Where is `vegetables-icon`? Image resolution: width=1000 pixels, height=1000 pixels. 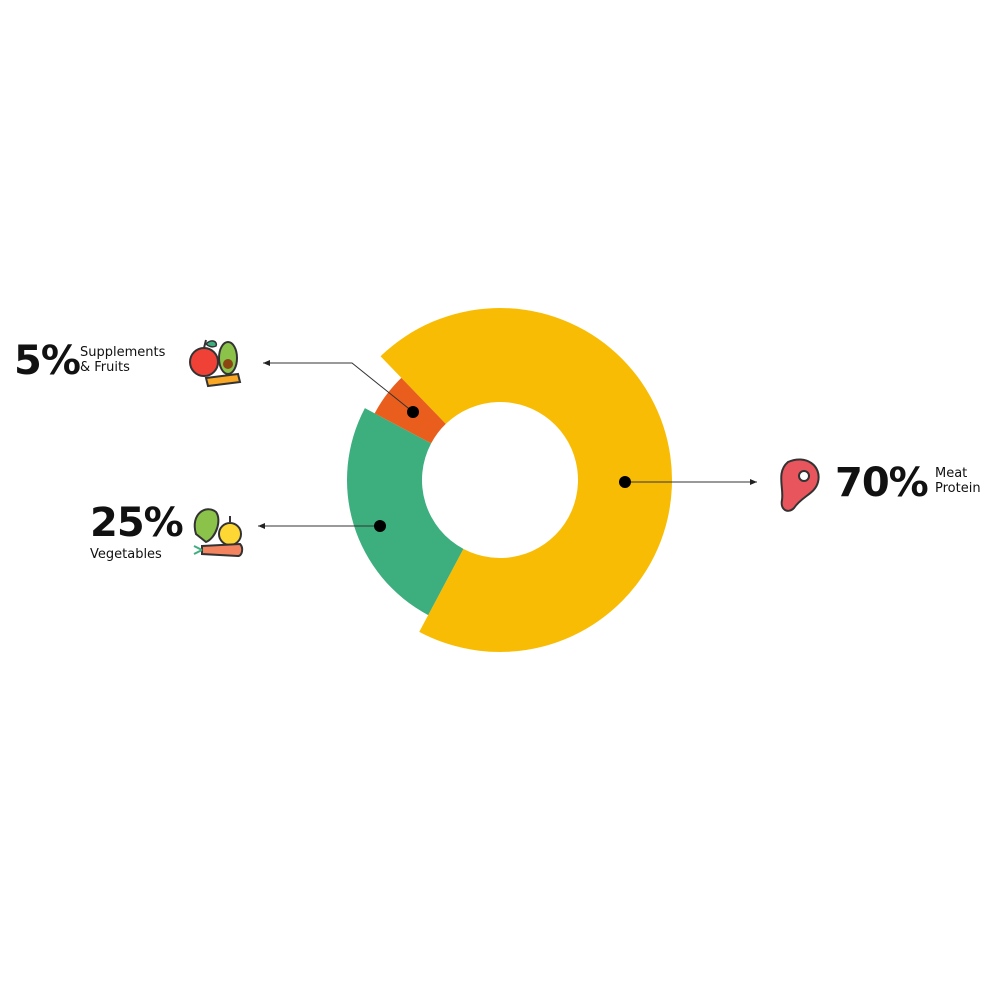
vegetables-icon is located at coordinates (218, 533).